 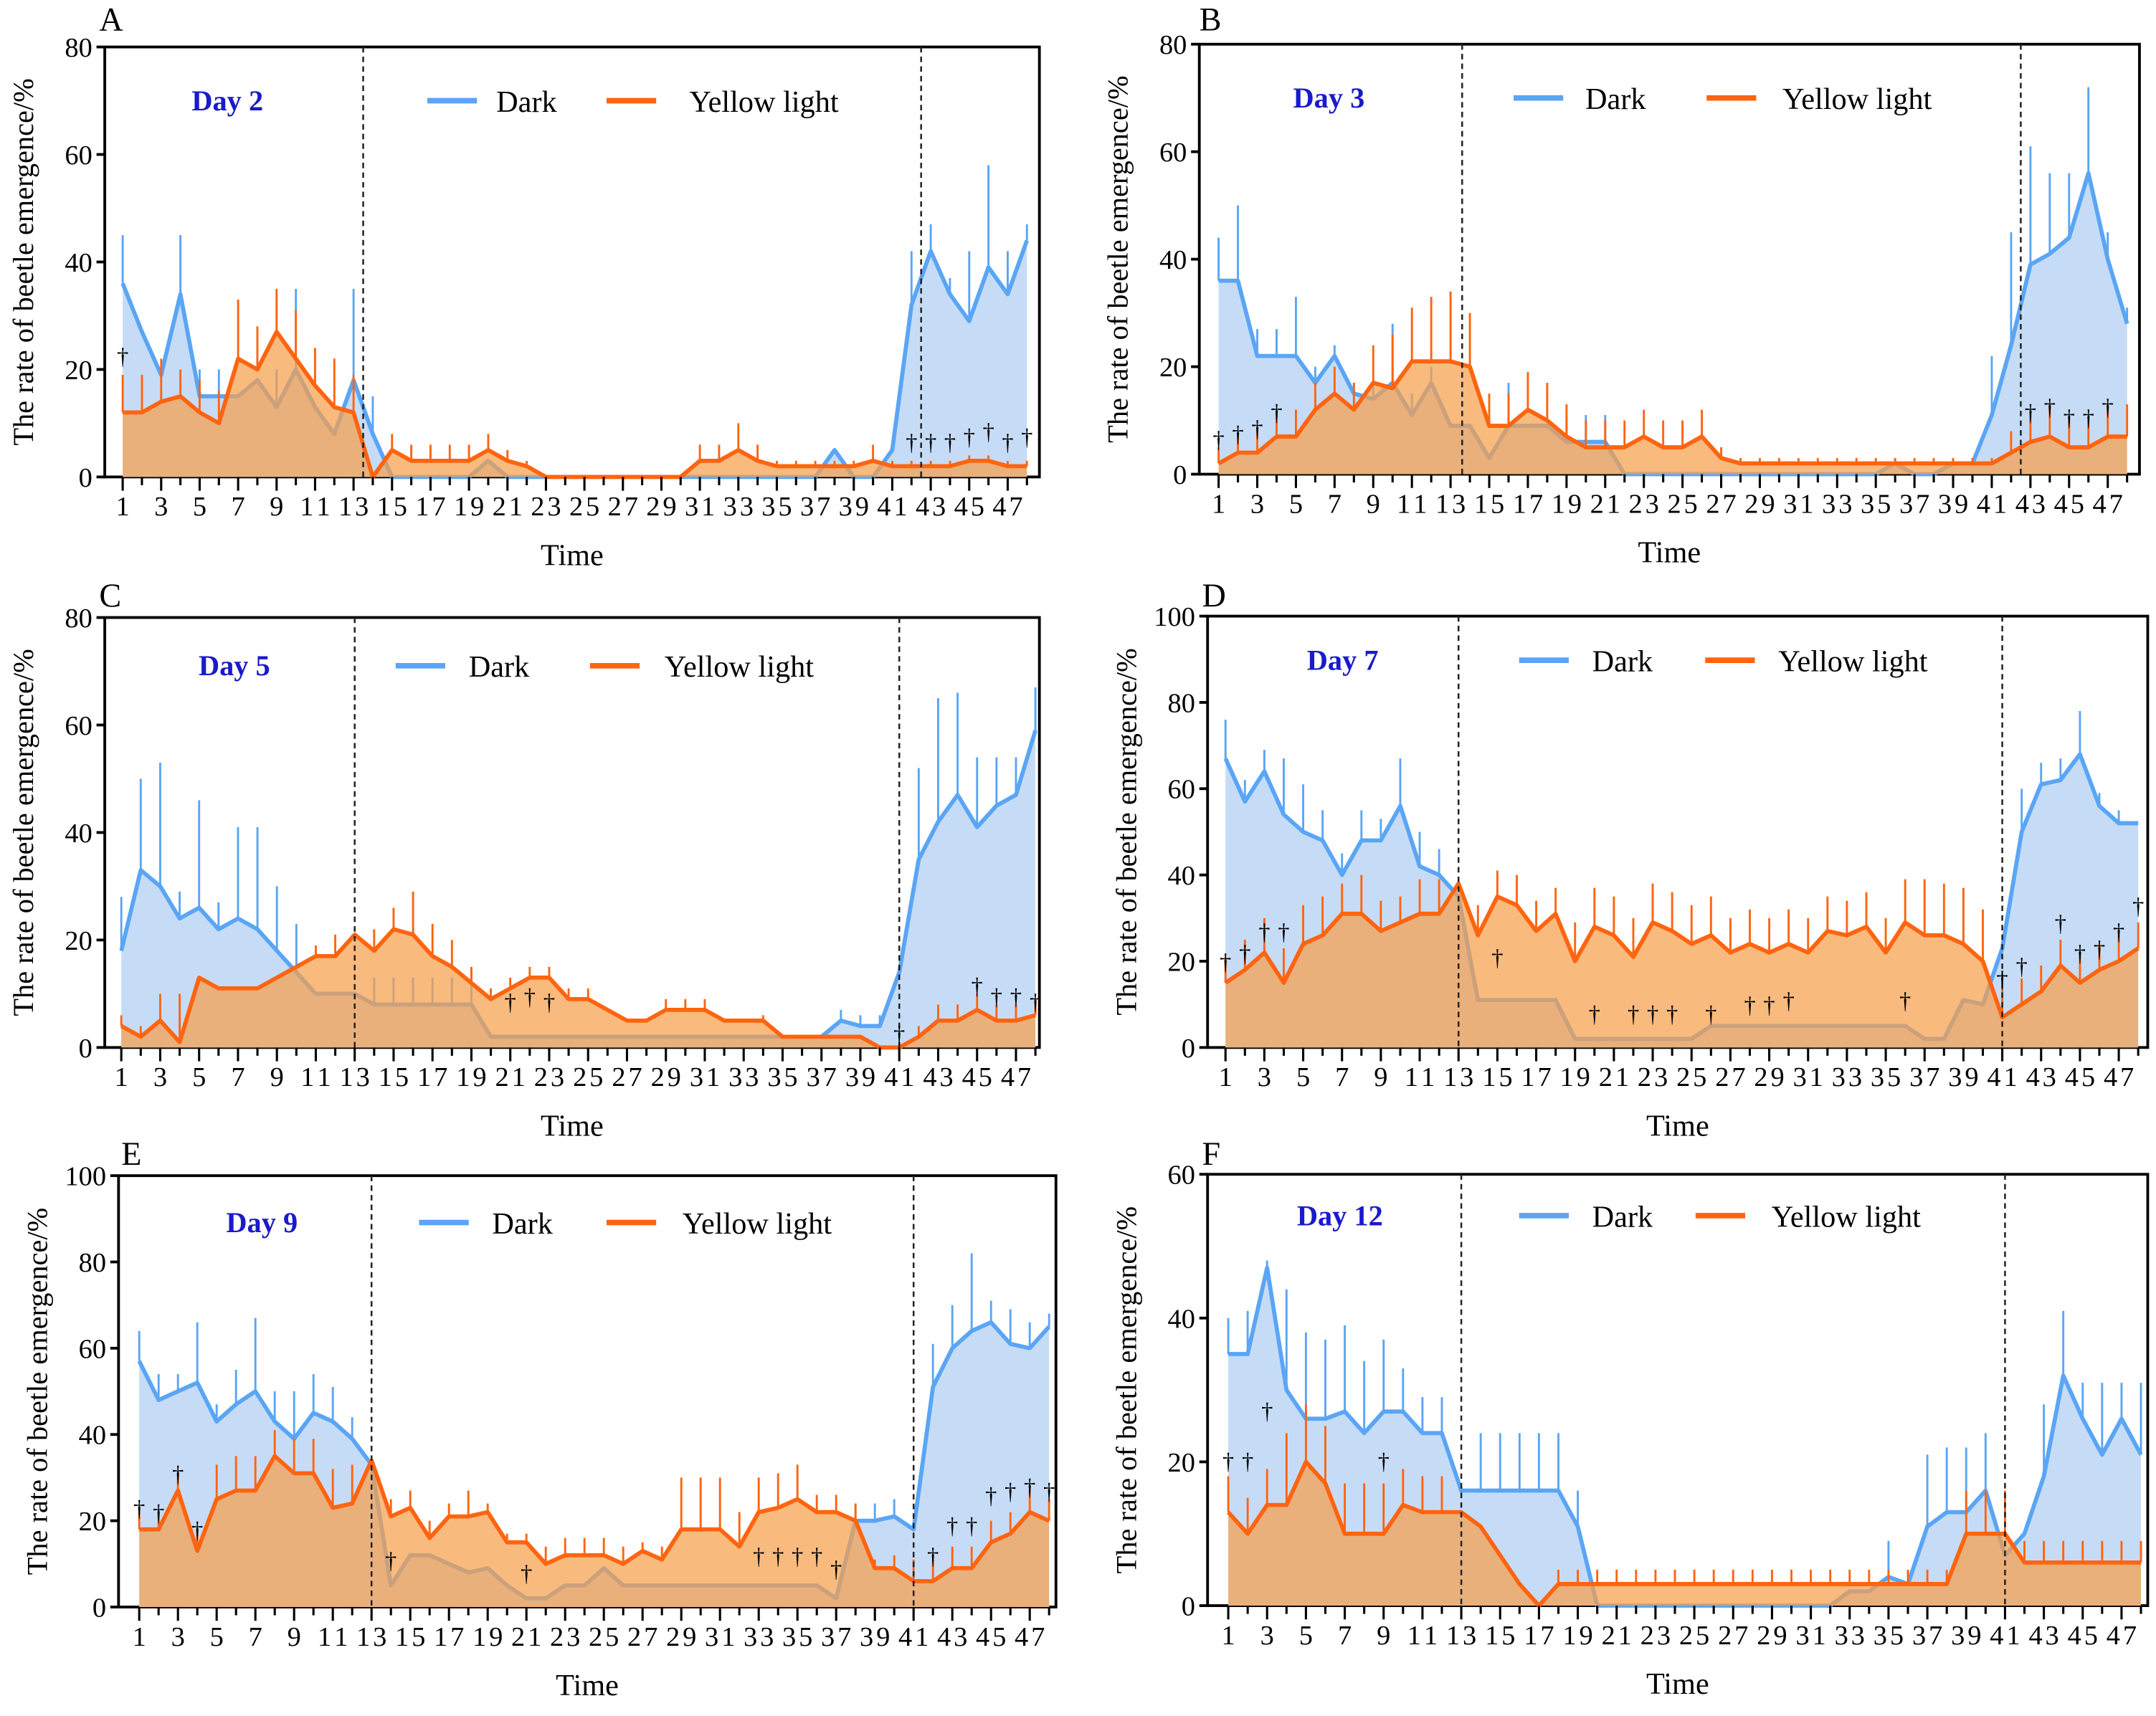 I want to click on day-label: Day 12, so click(x=1340, y=1215).